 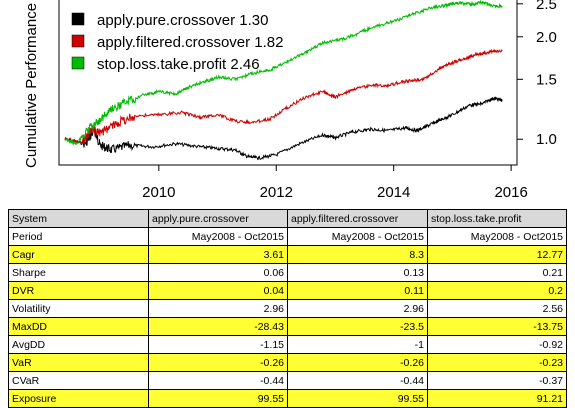 I want to click on table-cell: -13.75, so click(x=497, y=326).